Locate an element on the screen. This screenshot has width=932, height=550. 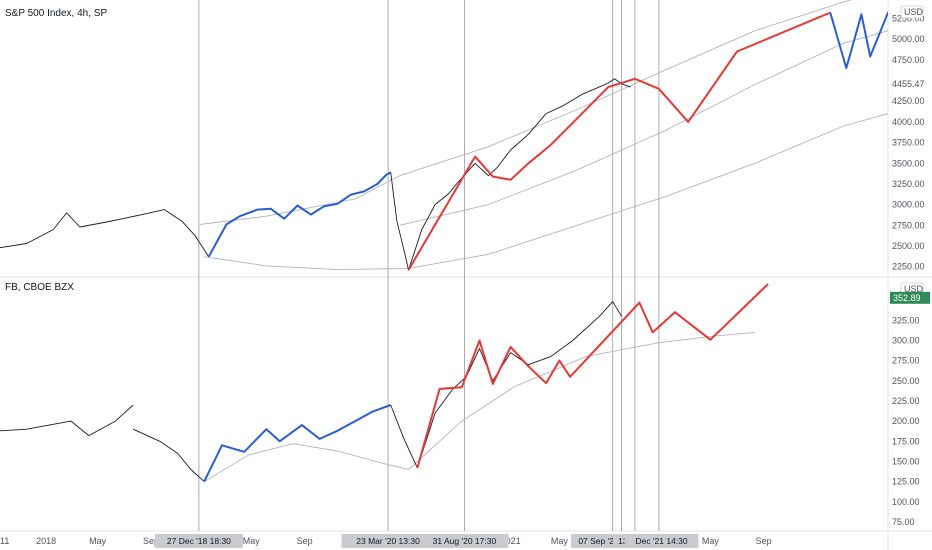
time-axis-tick-label: 11 is located at coordinates (4, 541).